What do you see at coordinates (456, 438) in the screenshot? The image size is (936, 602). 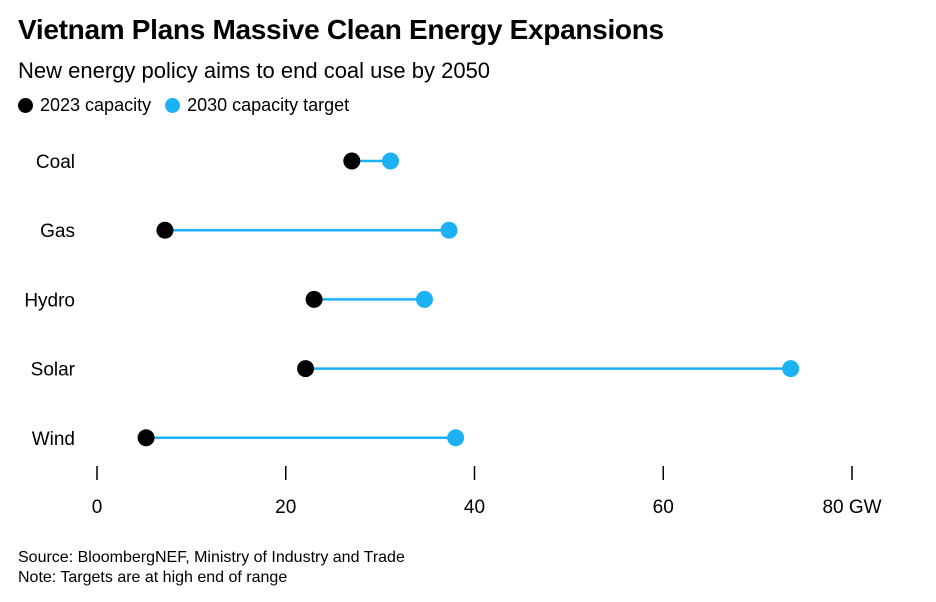 I see `target-2030-point-wind` at bounding box center [456, 438].